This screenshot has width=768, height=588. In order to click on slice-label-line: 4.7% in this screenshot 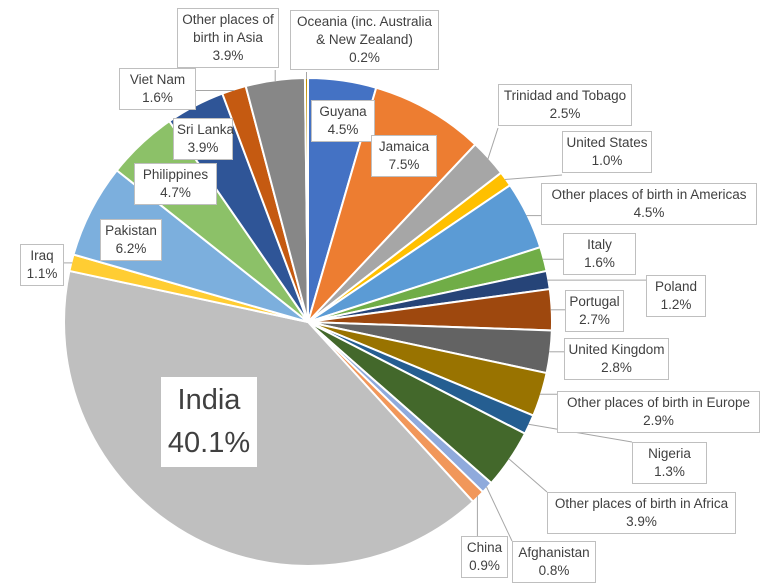, I will do `click(175, 192)`.